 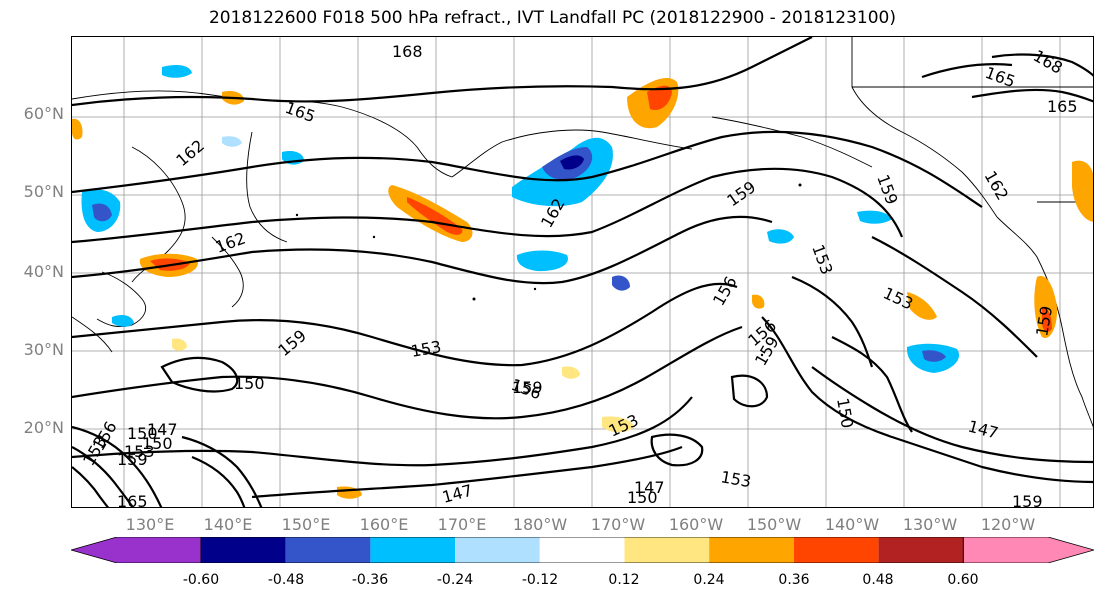 I want to click on lon-label: 130°E, so click(x=150, y=524).